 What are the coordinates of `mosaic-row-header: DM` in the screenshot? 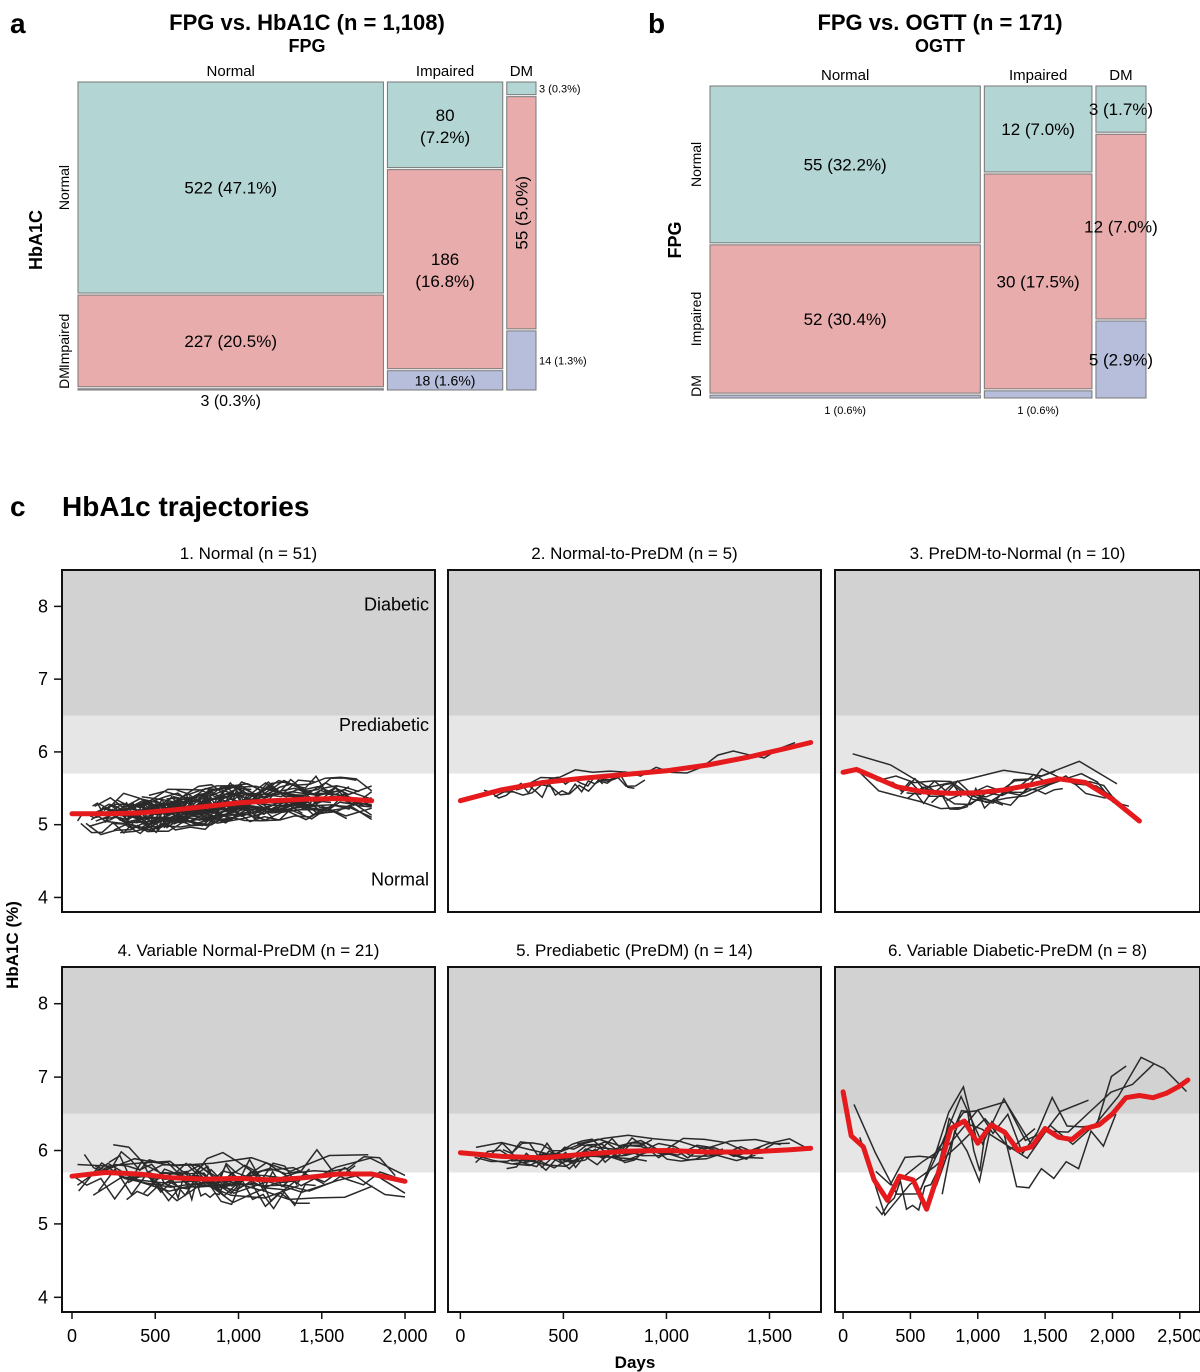 It's located at (696, 386).